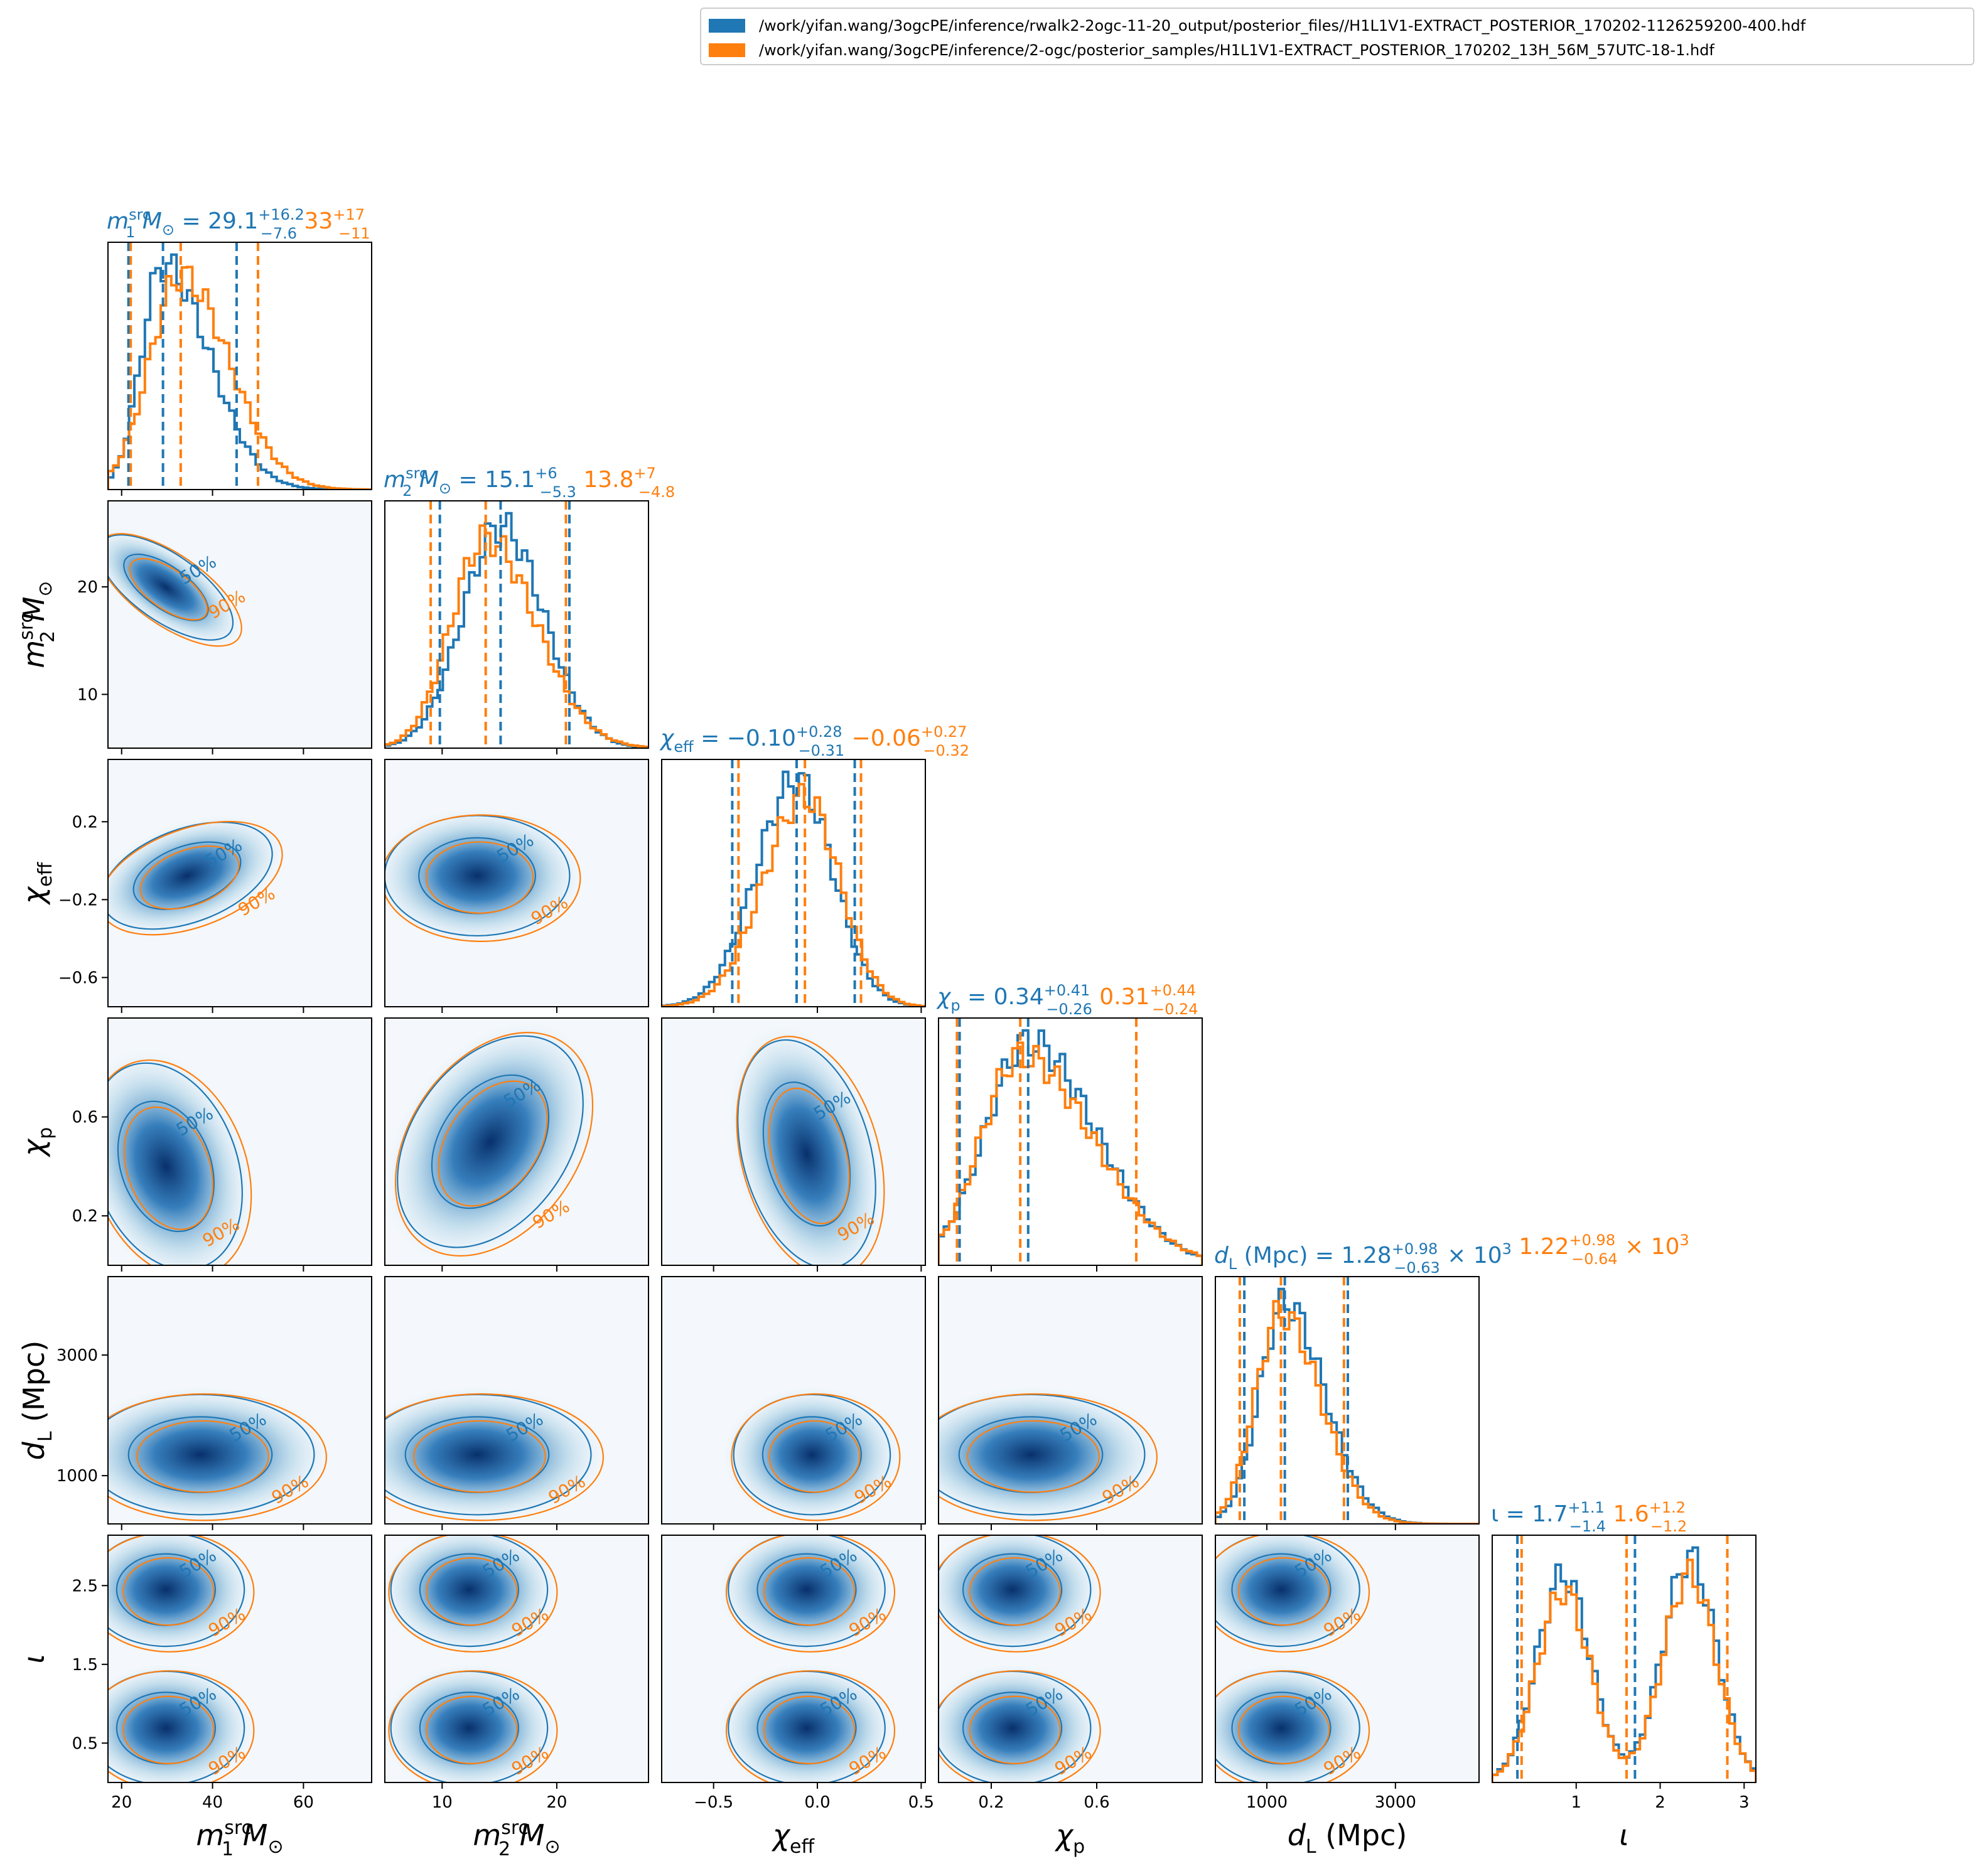 This screenshot has width=1980, height=1876. What do you see at coordinates (85, 1117) in the screenshot?
I see `y-tick-label: 0.6` at bounding box center [85, 1117].